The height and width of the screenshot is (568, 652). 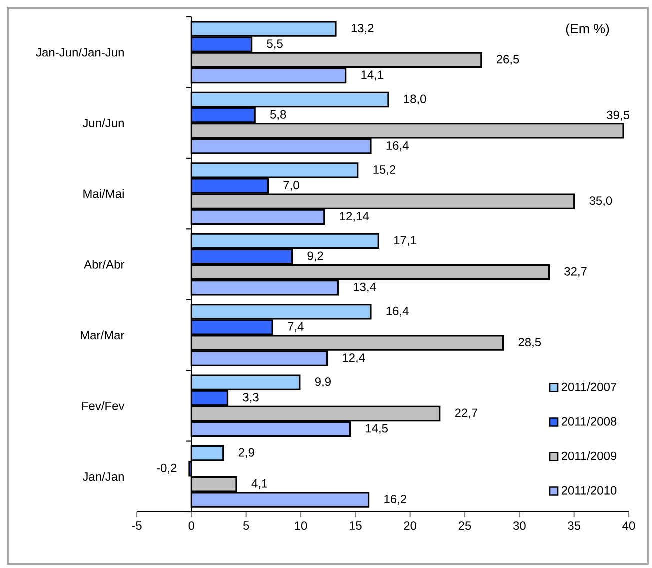 I want to click on legend-label: 2011/2010, so click(x=589, y=490).